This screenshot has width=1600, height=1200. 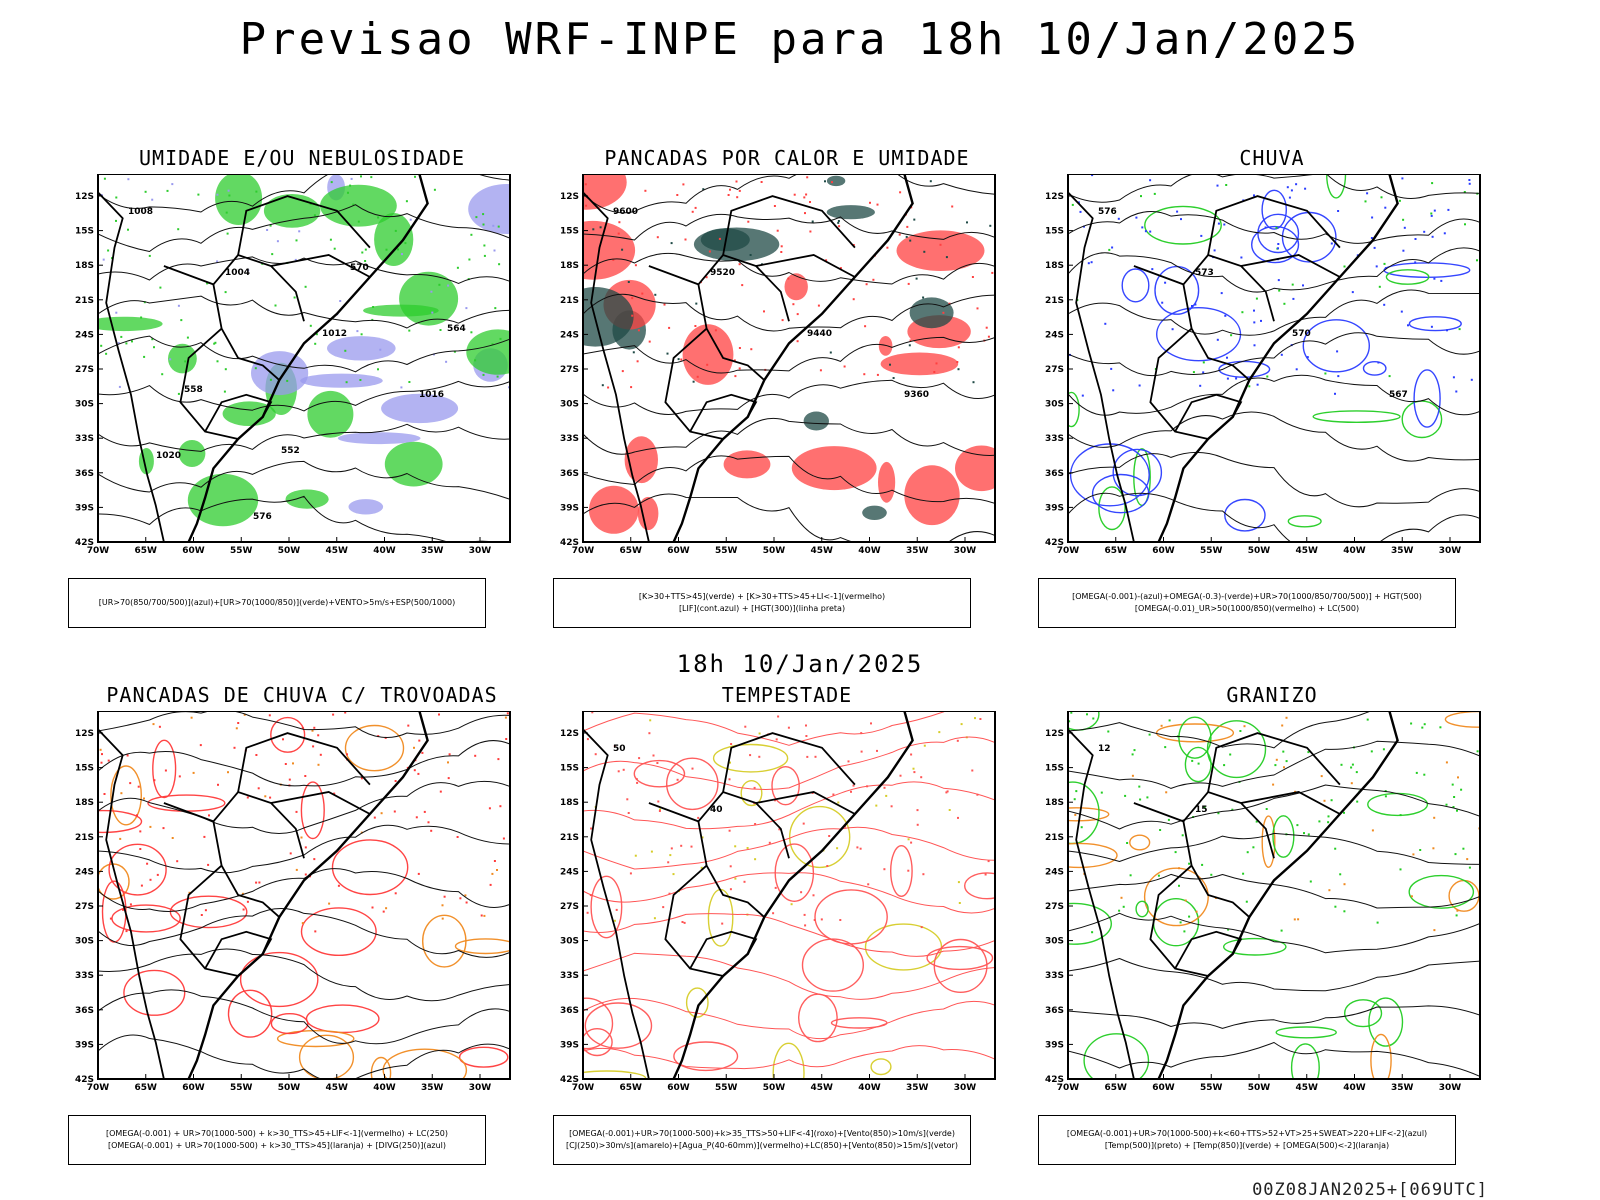 What do you see at coordinates (84, 439) in the screenshot?
I see `lat-label: 33S` at bounding box center [84, 439].